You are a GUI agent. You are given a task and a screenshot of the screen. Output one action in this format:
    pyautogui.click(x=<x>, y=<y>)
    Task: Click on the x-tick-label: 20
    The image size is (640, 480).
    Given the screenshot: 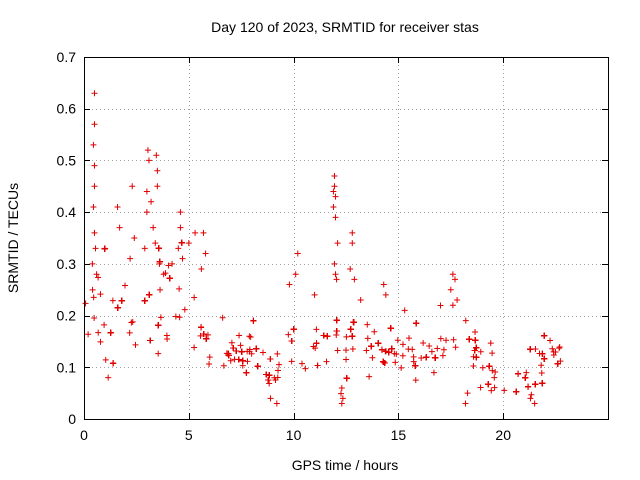 What is the action you would take?
    pyautogui.click(x=503, y=435)
    